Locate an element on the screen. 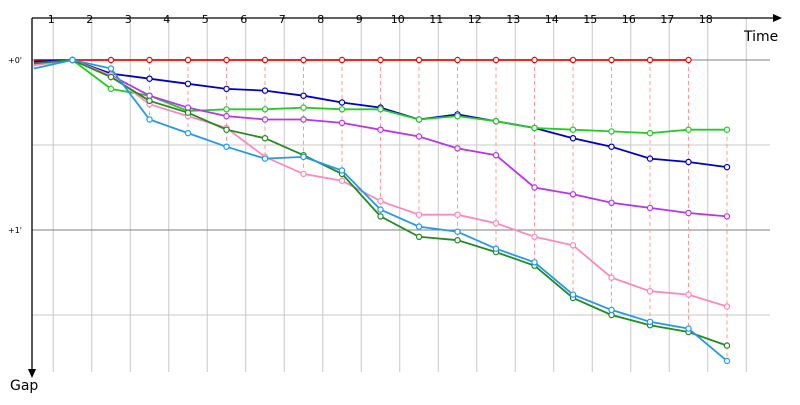 The height and width of the screenshot is (405, 800). lap-number-label: 6 is located at coordinates (243, 19).